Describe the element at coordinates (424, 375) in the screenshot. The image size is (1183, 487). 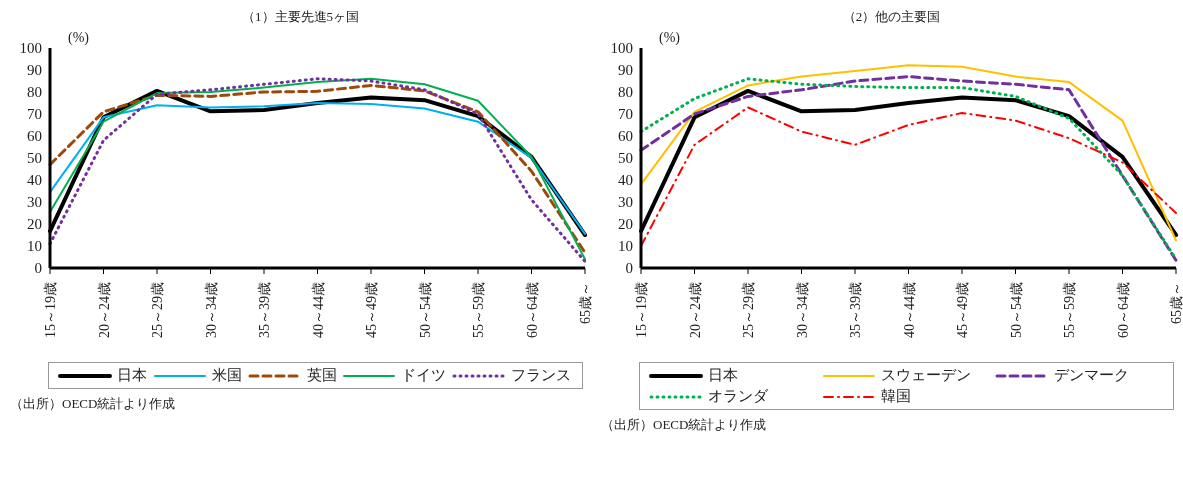
I see `legend-label: ドイツ` at that location.